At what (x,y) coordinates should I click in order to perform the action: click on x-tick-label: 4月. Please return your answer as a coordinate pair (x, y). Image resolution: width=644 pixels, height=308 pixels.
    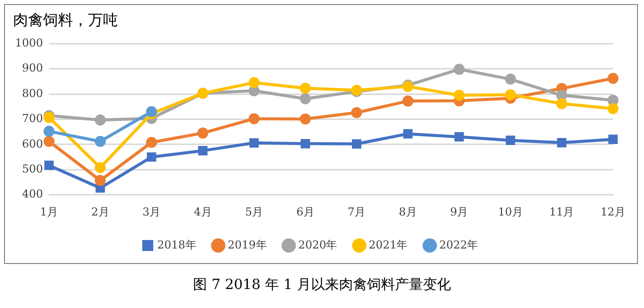
    Looking at the image, I should click on (203, 211).